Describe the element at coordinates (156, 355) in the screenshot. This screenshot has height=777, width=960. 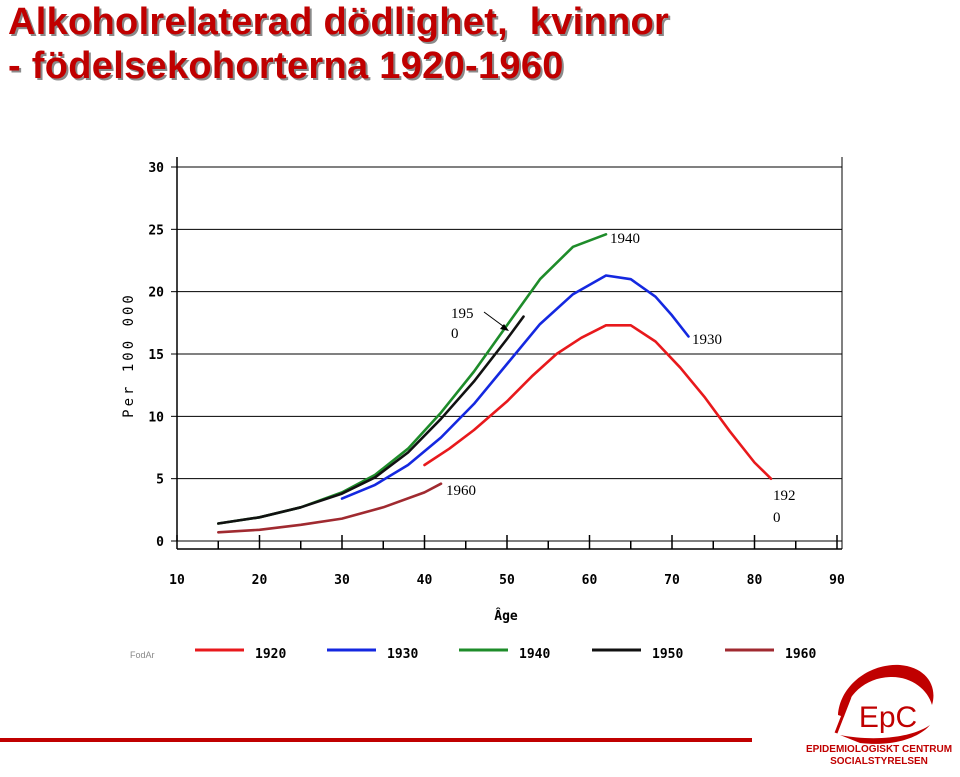
I see `y-tick-label-15: 15` at that location.